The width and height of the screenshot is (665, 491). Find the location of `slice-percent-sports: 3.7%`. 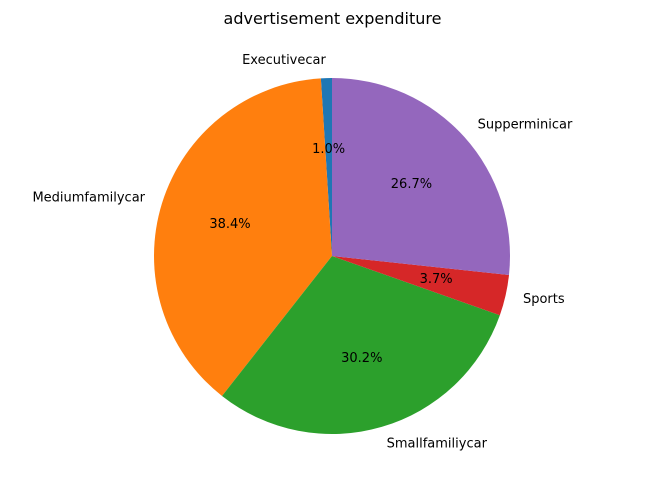

slice-percent-sports: 3.7% is located at coordinates (436, 279).